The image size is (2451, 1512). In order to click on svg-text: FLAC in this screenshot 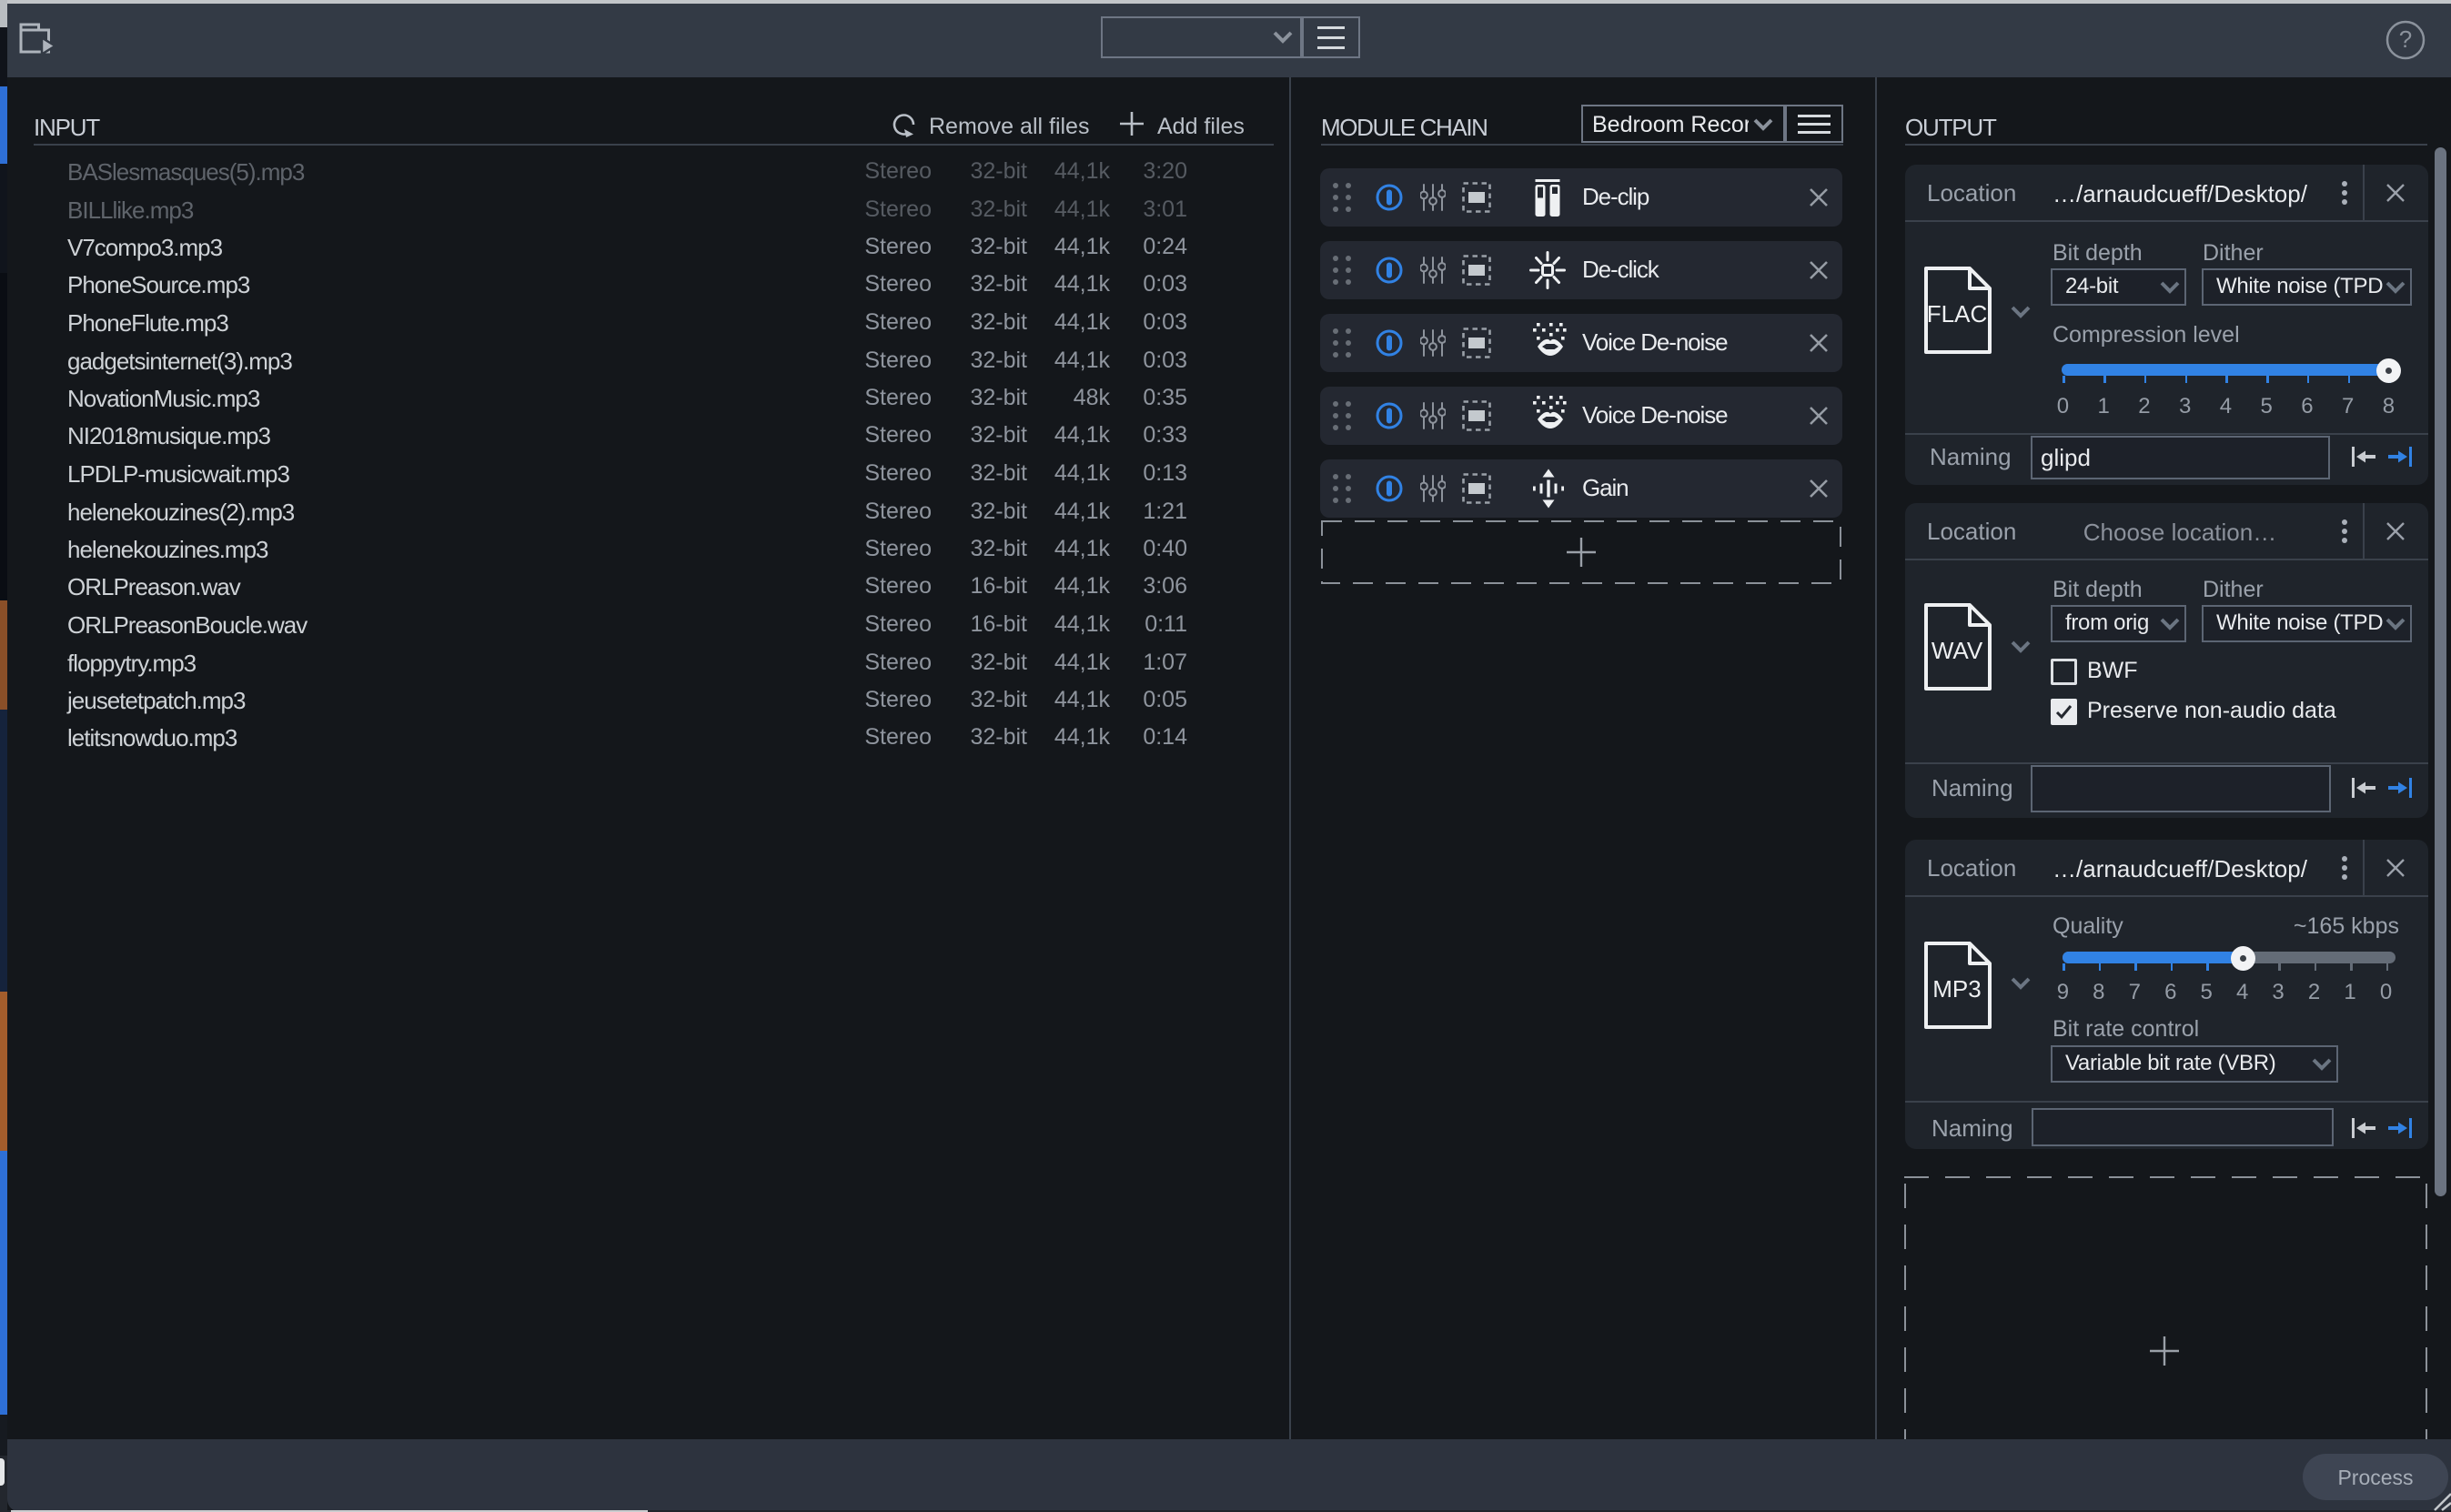, I will do `click(1957, 314)`.